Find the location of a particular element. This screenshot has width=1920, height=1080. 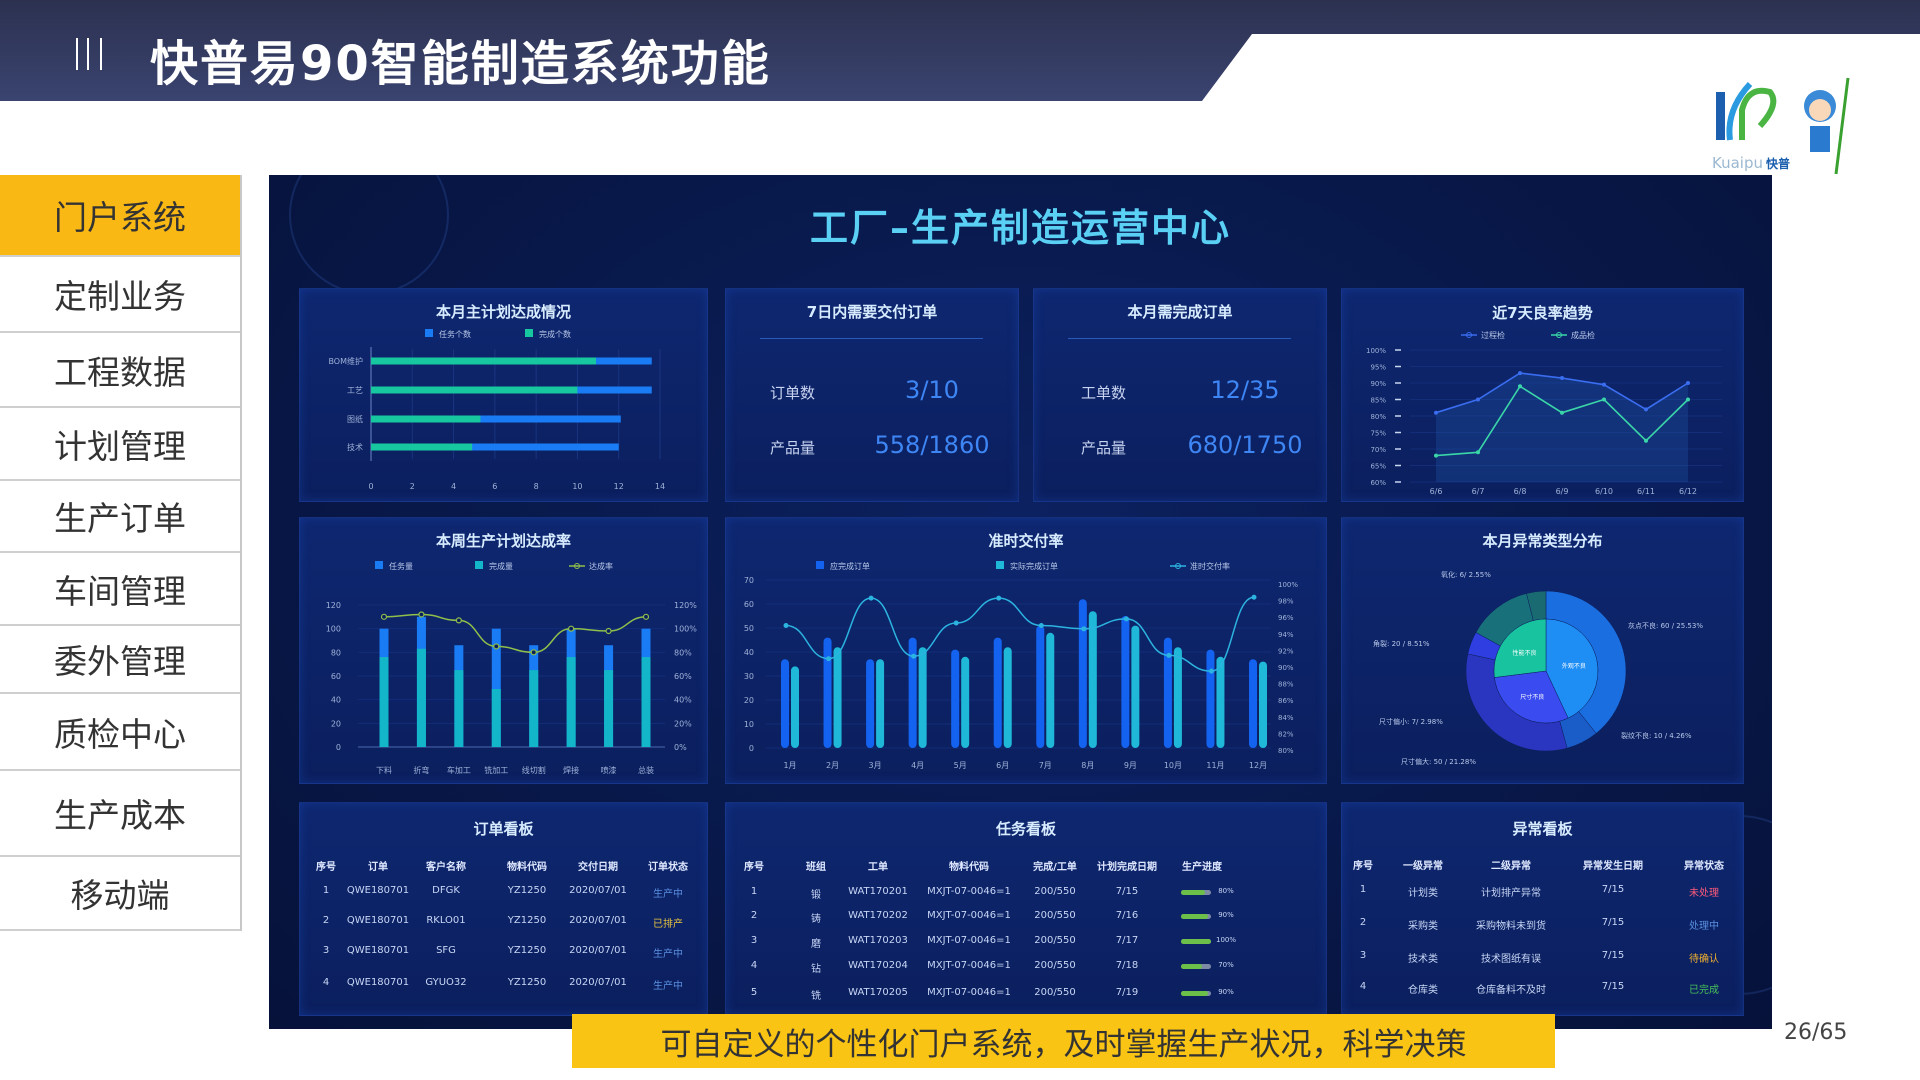

sidebar-item-3: 工程数据 is located at coordinates (120, 370).